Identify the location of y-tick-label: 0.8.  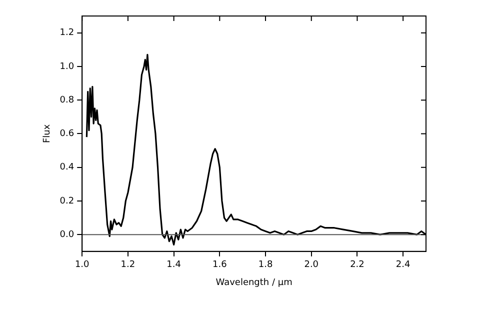
(67, 100).